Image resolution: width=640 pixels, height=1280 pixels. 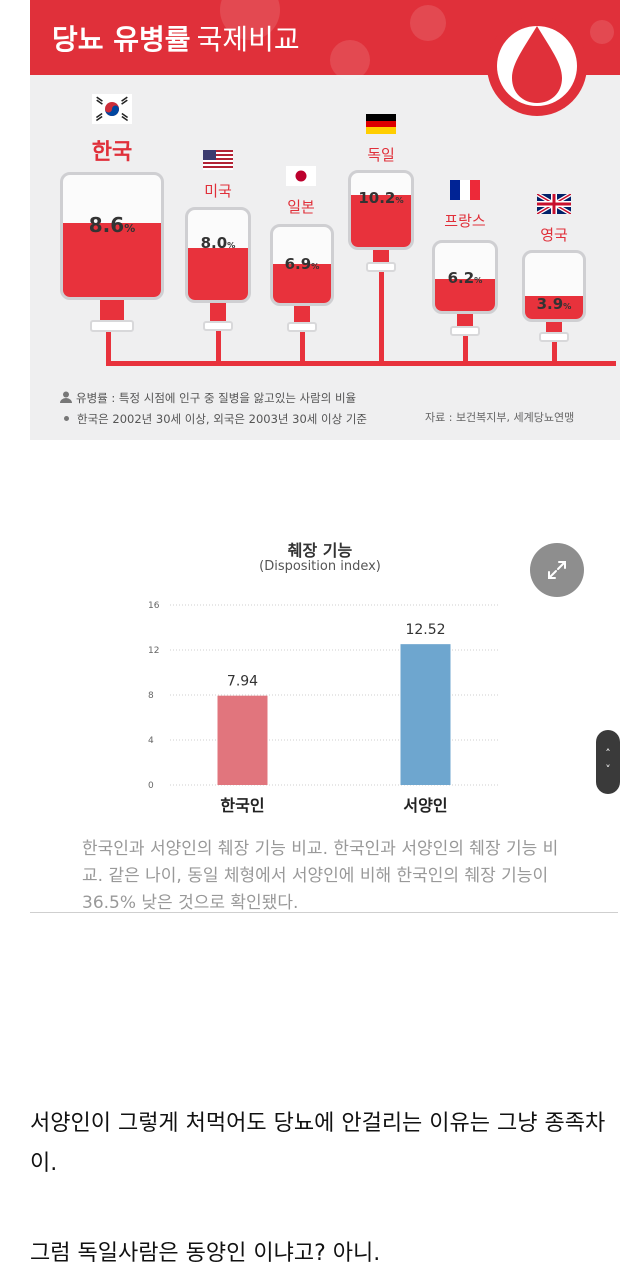 I want to click on chart-canvas: 0 4 8 12 16 7.94 한국인 12.52 서양인, so click(x=324, y=708).